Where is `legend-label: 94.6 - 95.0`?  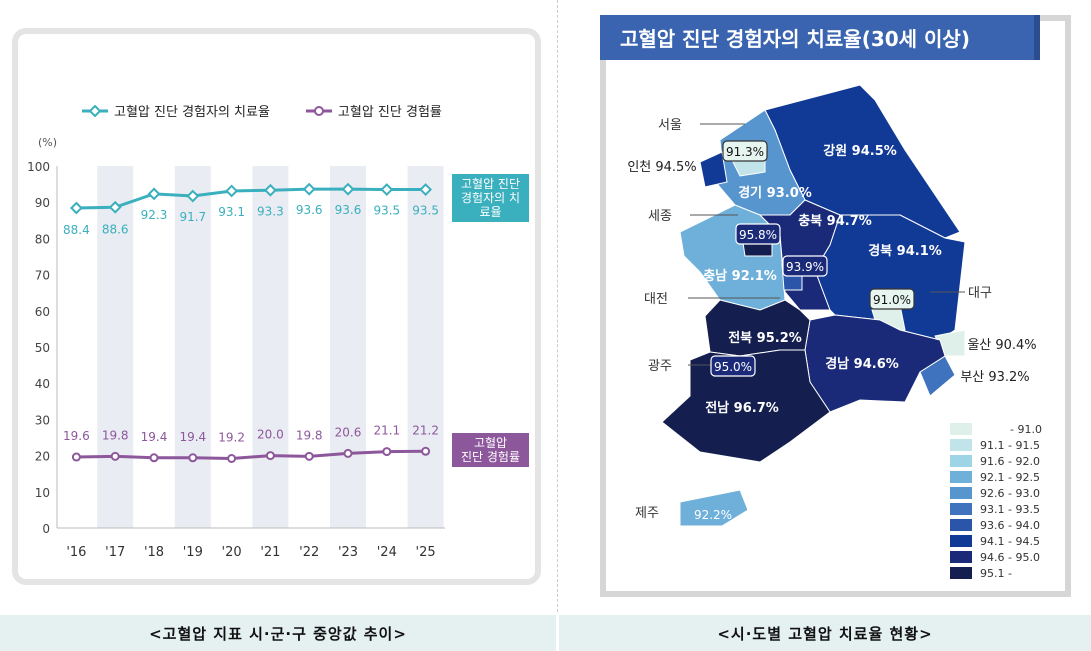
legend-label: 94.6 - 95.0 is located at coordinates (1010, 557).